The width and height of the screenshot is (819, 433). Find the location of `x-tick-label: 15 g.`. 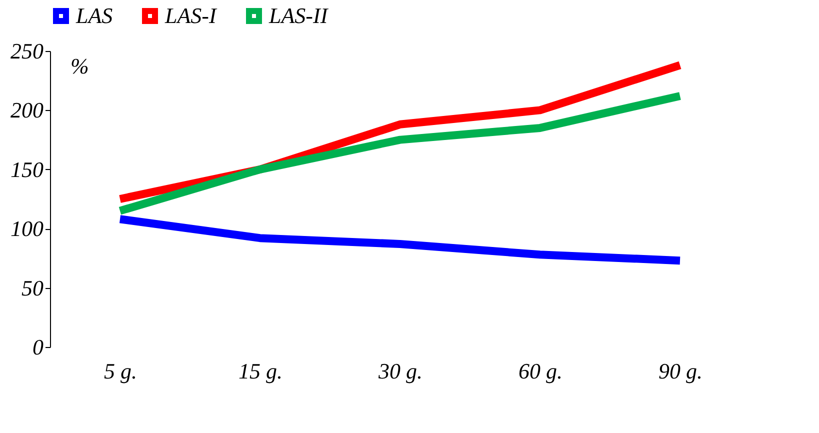

x-tick-label: 15 g. is located at coordinates (260, 371).